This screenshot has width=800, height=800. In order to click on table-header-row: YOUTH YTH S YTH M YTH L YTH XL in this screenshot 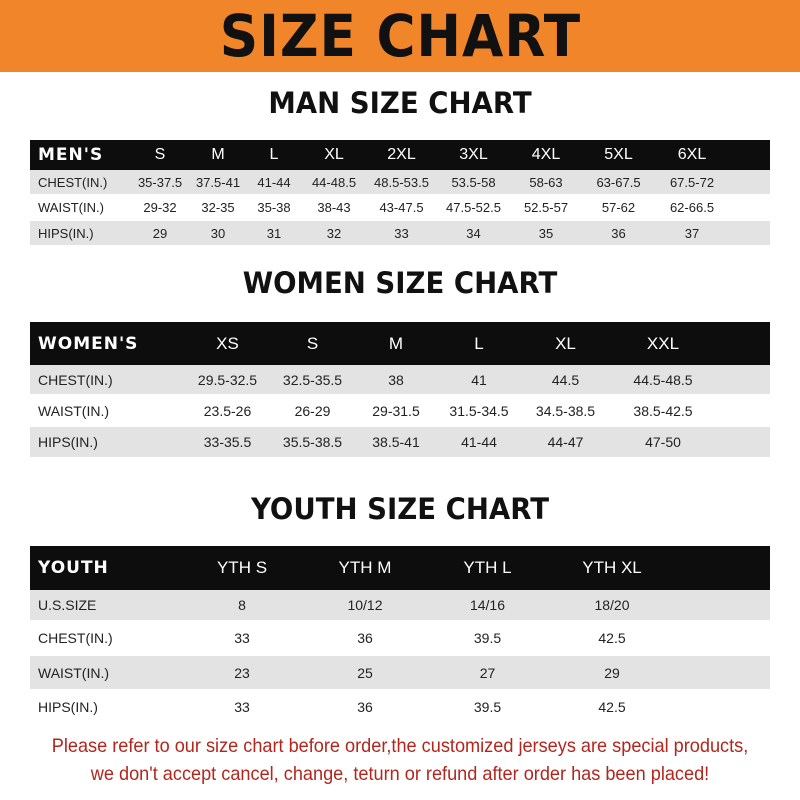, I will do `click(400, 568)`.